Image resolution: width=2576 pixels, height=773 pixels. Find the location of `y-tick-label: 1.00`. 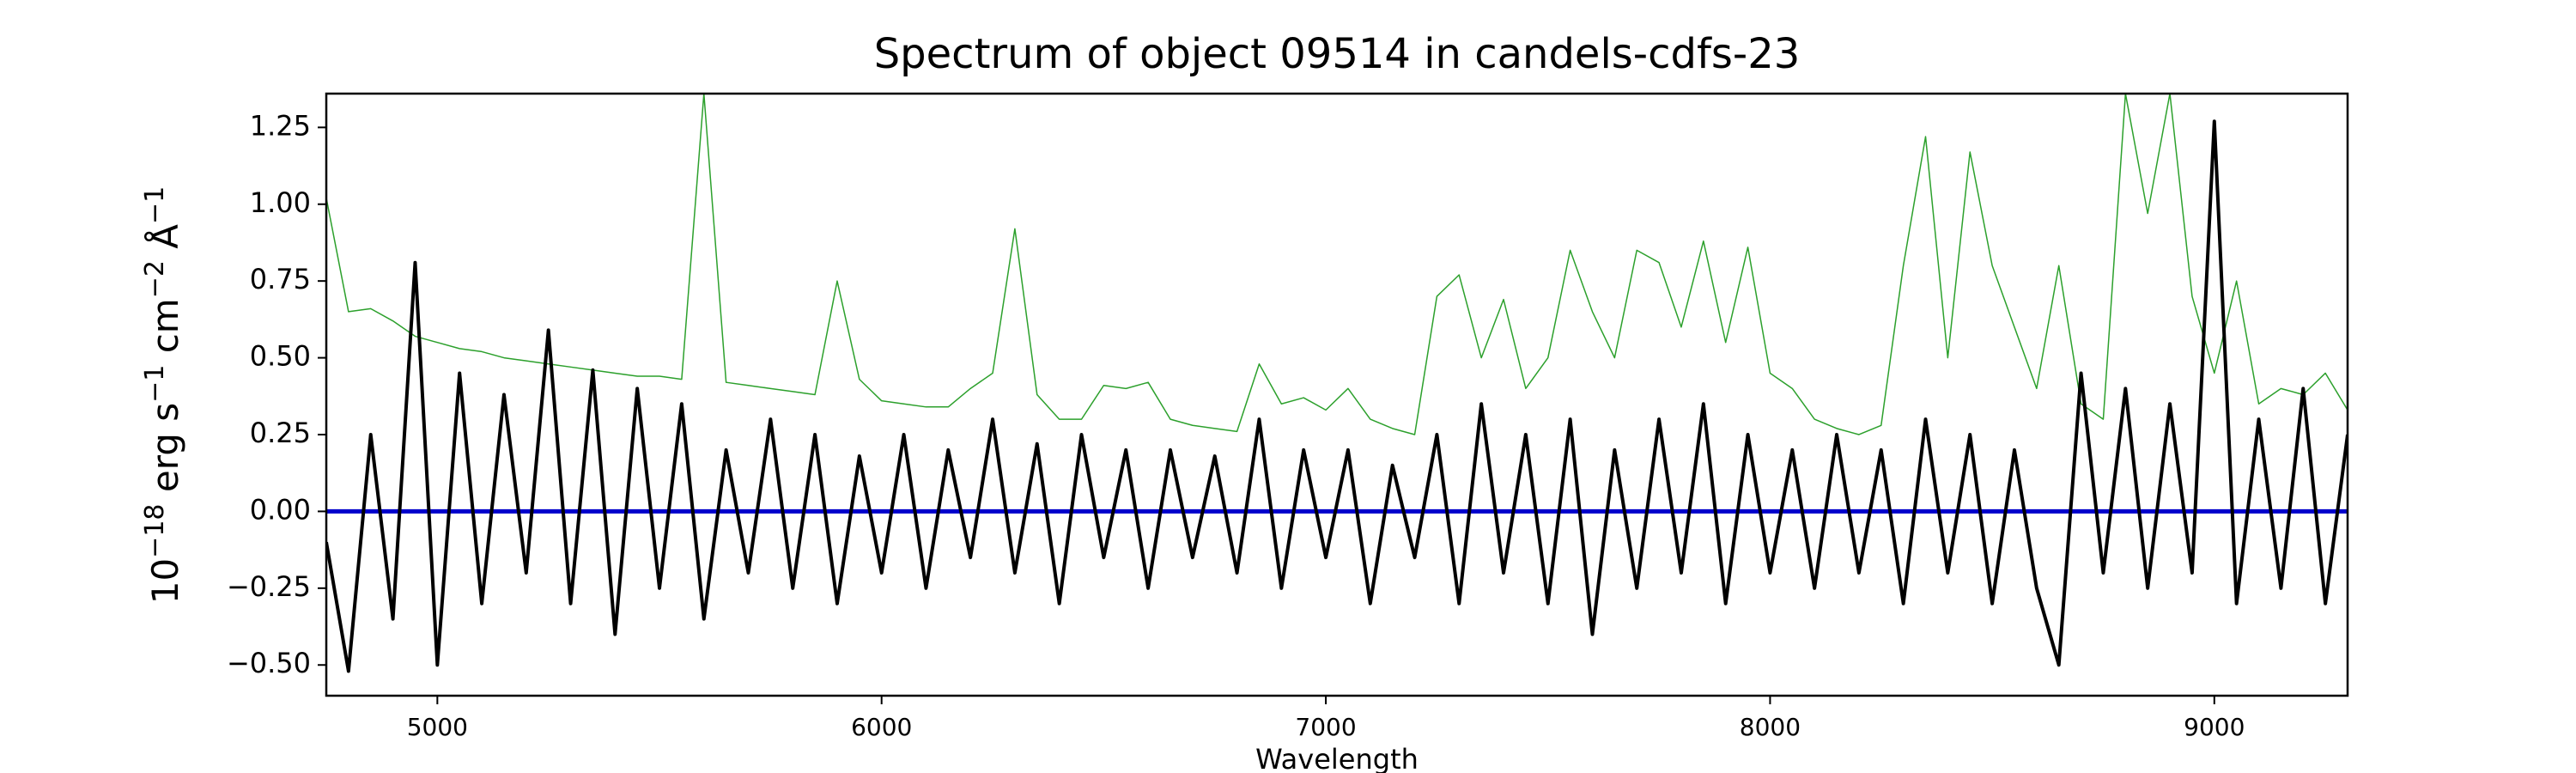

y-tick-label: 1.00 is located at coordinates (280, 202).